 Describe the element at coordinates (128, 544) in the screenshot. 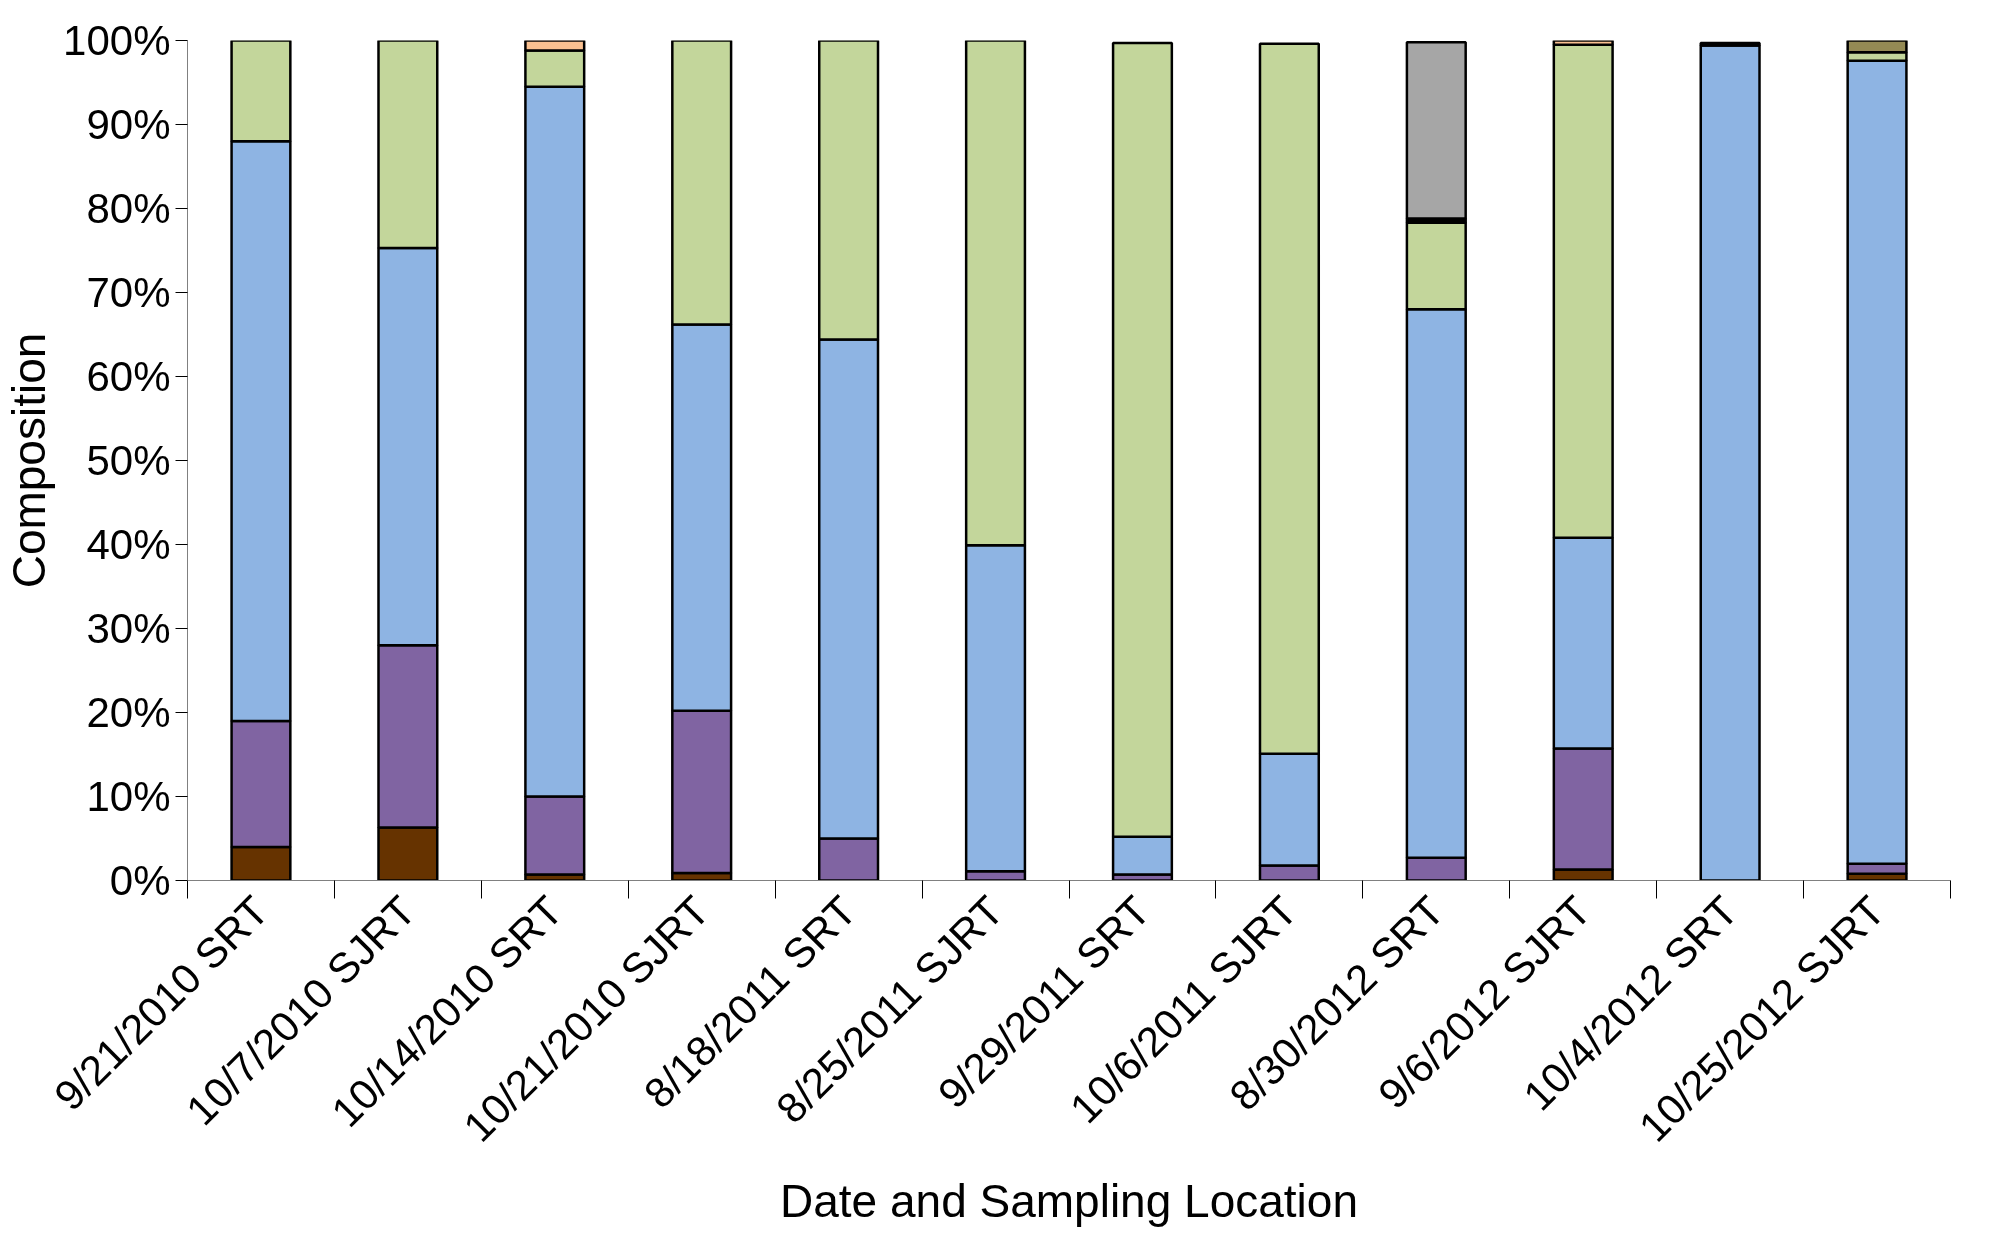

I see `y-tick-label: 40%` at that location.